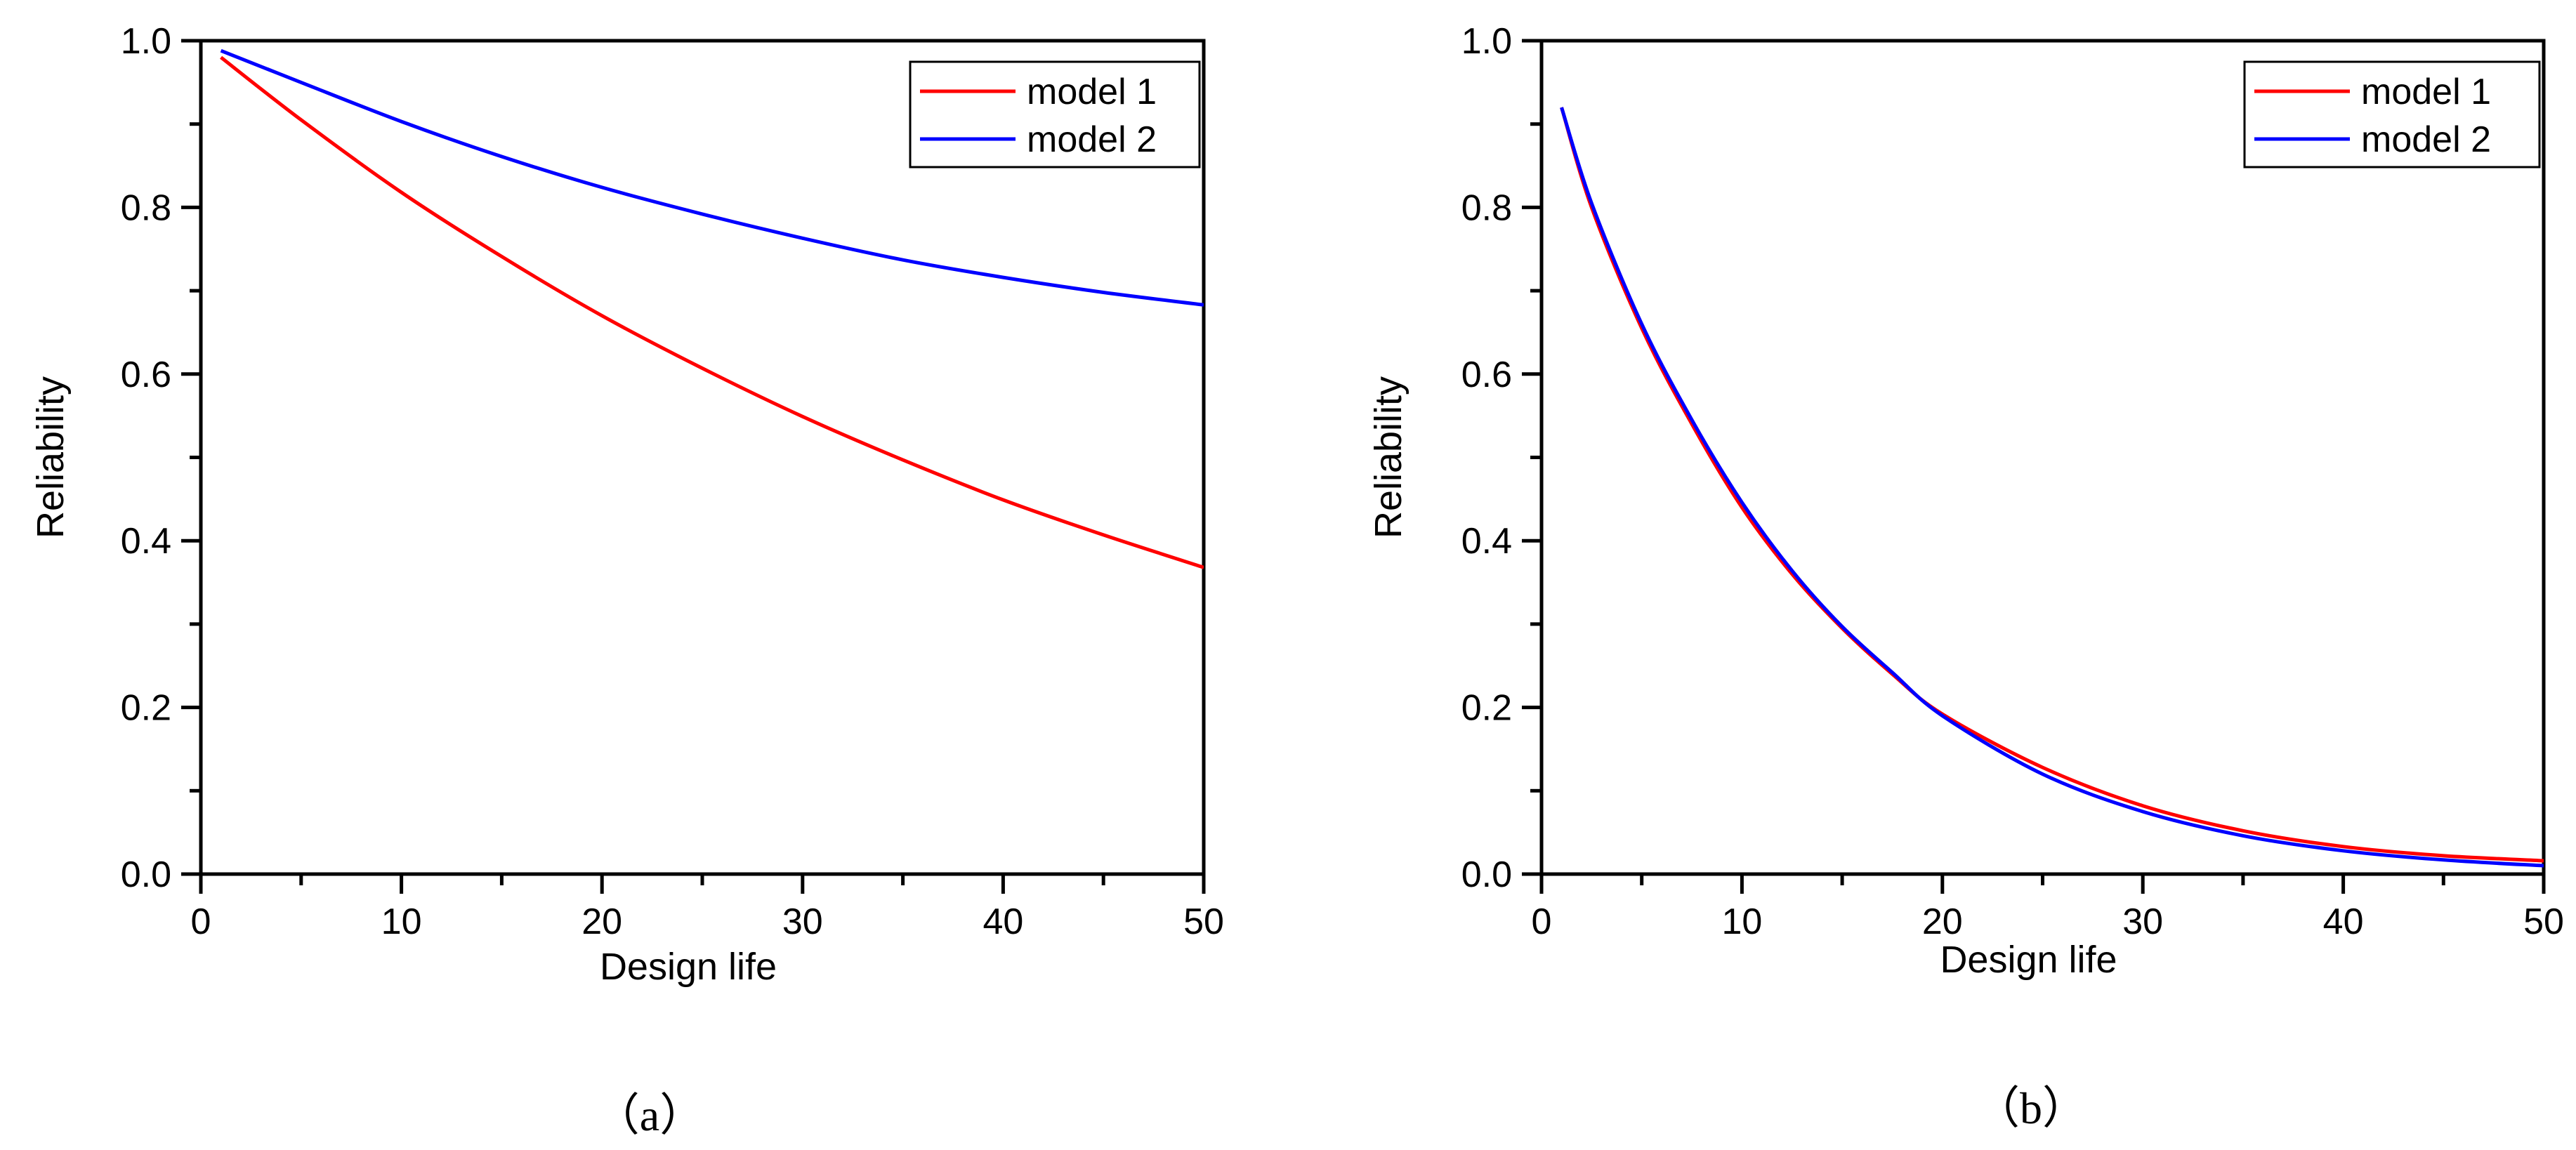 This screenshot has height=1150, width=2576. Describe the element at coordinates (2031, 1108) in the screenshot. I see `panel-caption: （b）` at that location.